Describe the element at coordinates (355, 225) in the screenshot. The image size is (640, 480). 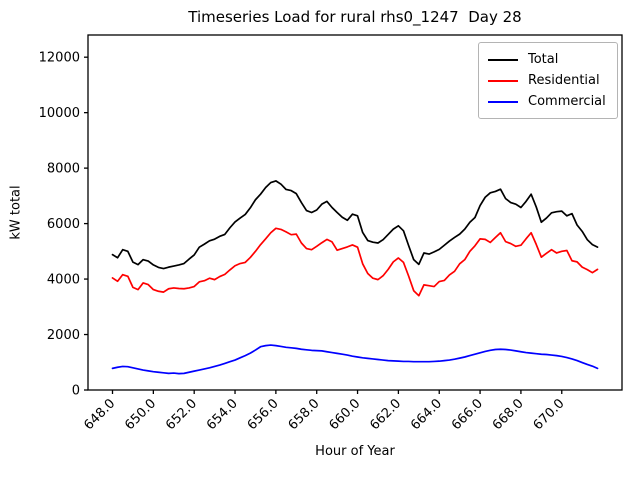
I see `series-line-total` at that location.